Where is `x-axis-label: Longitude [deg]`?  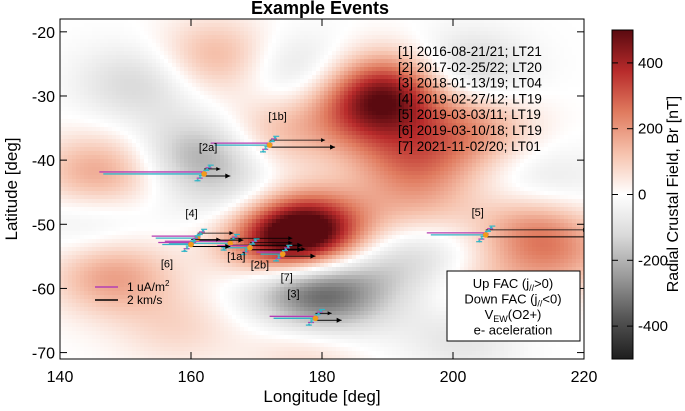
x-axis-label: Longitude [deg] is located at coordinates (321, 396).